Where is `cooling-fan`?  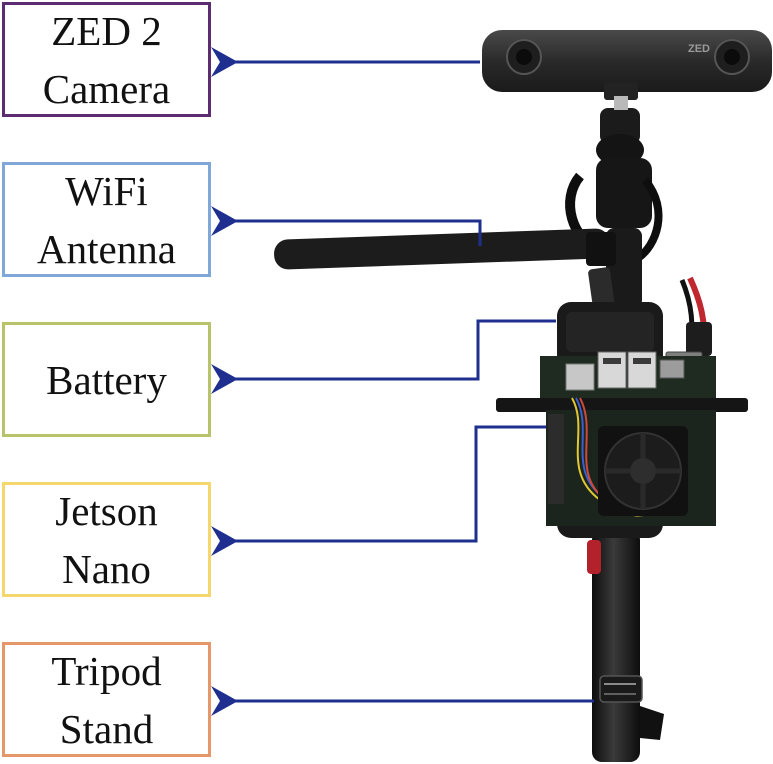 cooling-fan is located at coordinates (643, 471).